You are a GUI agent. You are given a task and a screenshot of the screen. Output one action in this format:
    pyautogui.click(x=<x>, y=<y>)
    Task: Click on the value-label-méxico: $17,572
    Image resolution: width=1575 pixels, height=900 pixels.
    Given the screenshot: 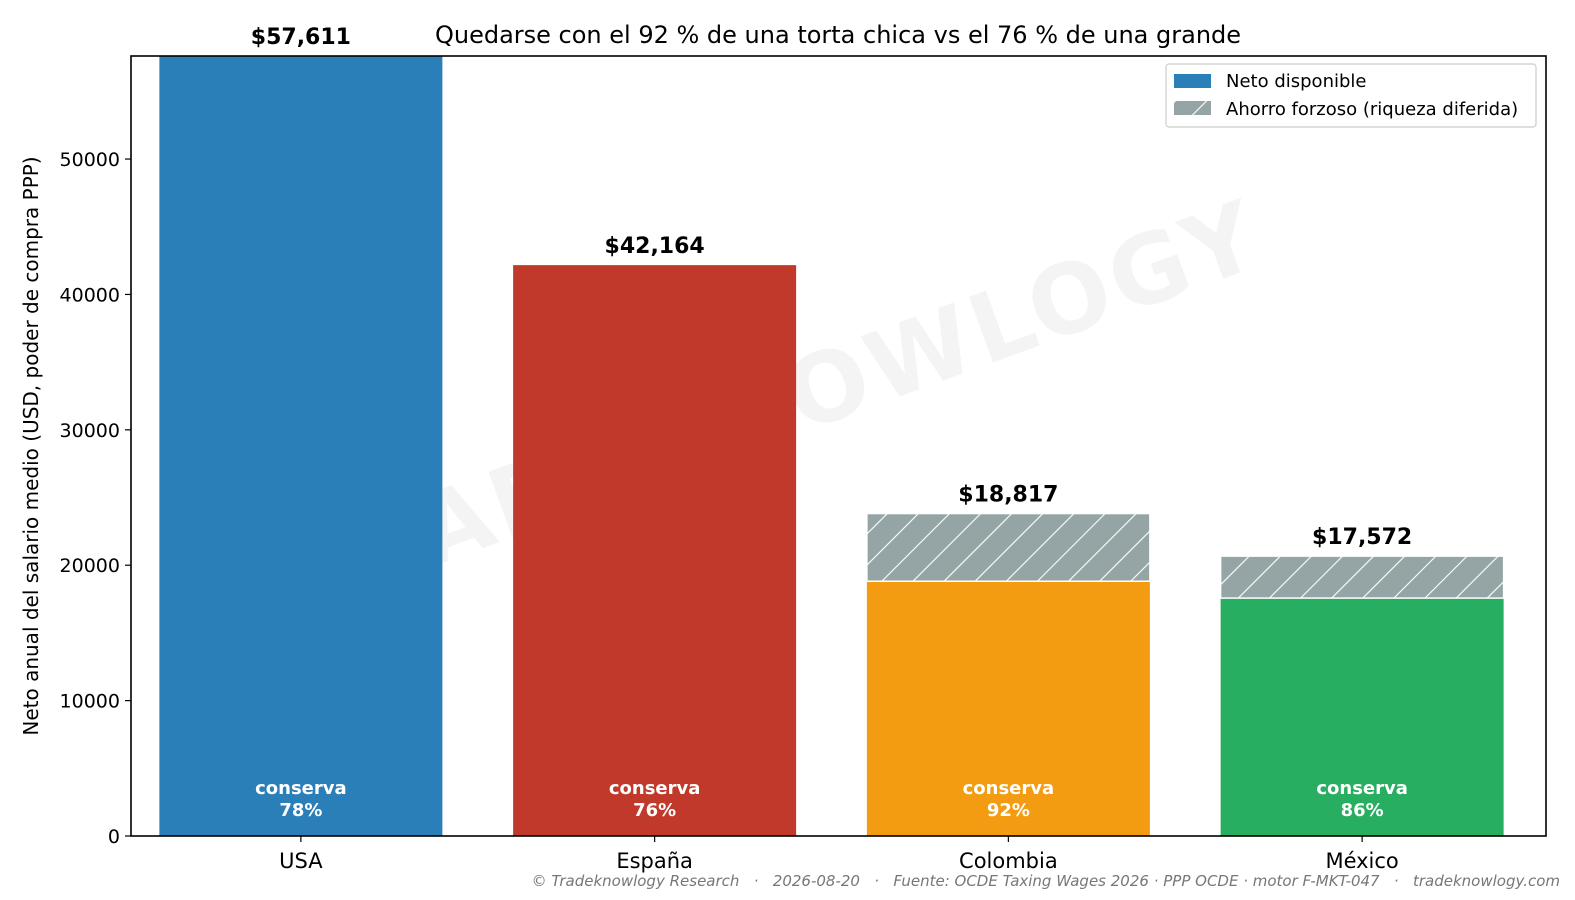 What is the action you would take?
    pyautogui.click(x=1362, y=537)
    